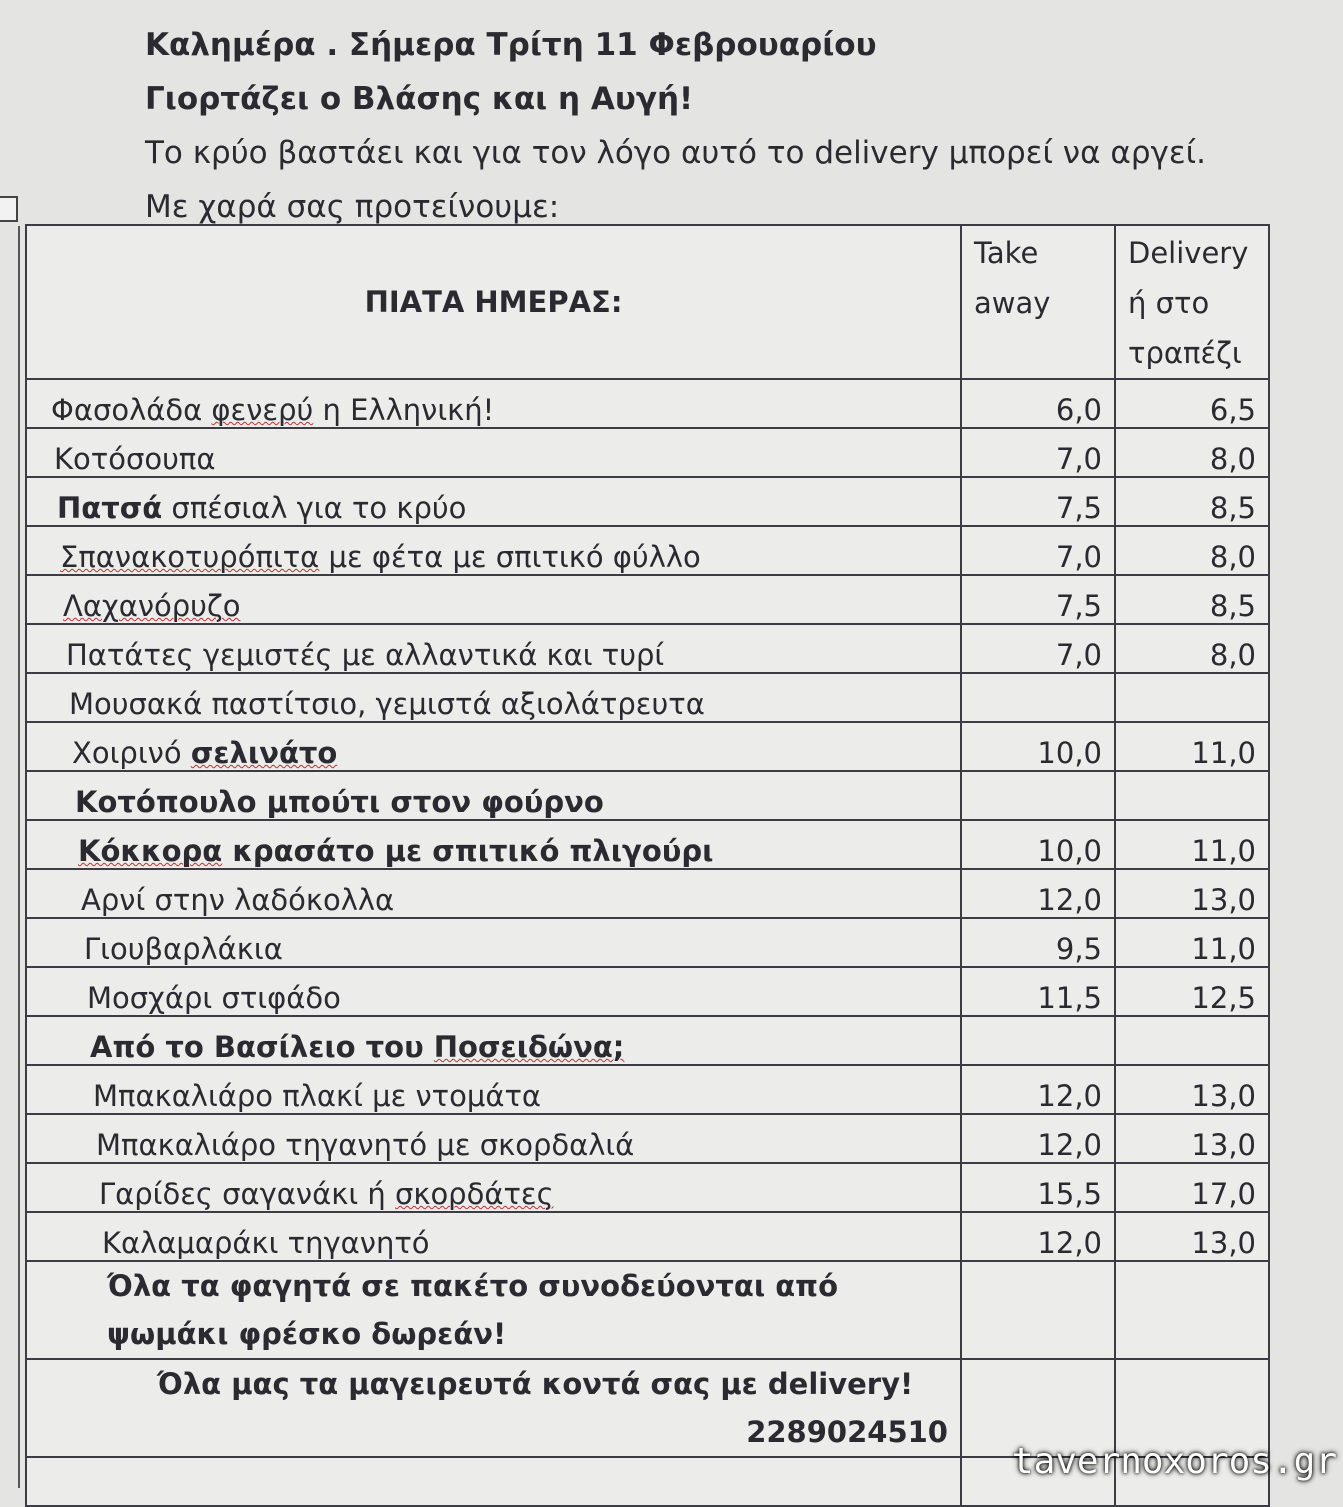 This screenshot has height=1507, width=1343. Describe the element at coordinates (493, 893) in the screenshot. I see `dish-name: Αρνί στην λαδόκολλα` at that location.